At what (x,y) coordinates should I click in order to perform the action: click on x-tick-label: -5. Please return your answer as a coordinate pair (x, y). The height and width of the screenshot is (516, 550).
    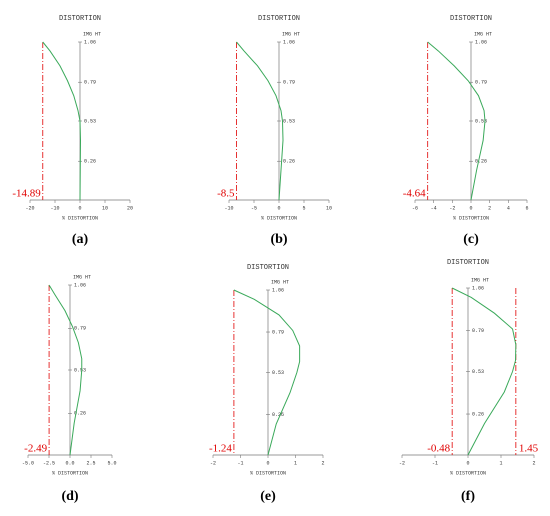
    Looking at the image, I should click on (254, 208).